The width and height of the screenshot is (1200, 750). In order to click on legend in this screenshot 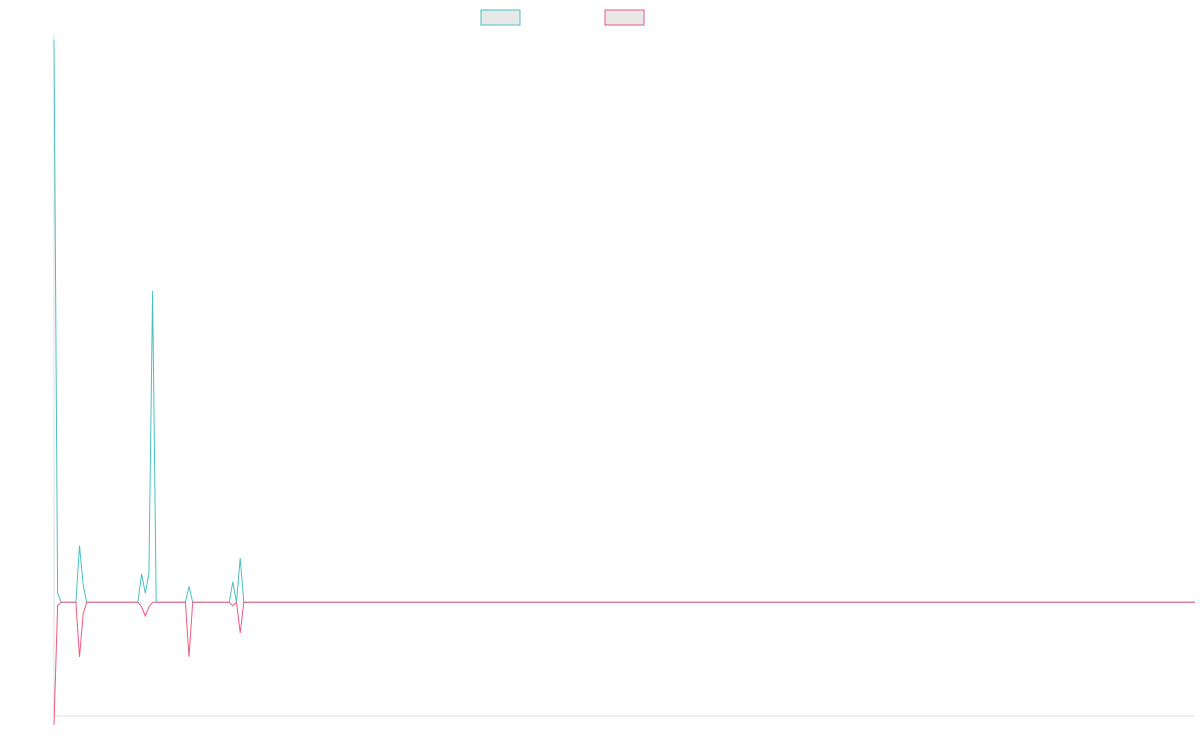, I will do `click(562, 17)`.